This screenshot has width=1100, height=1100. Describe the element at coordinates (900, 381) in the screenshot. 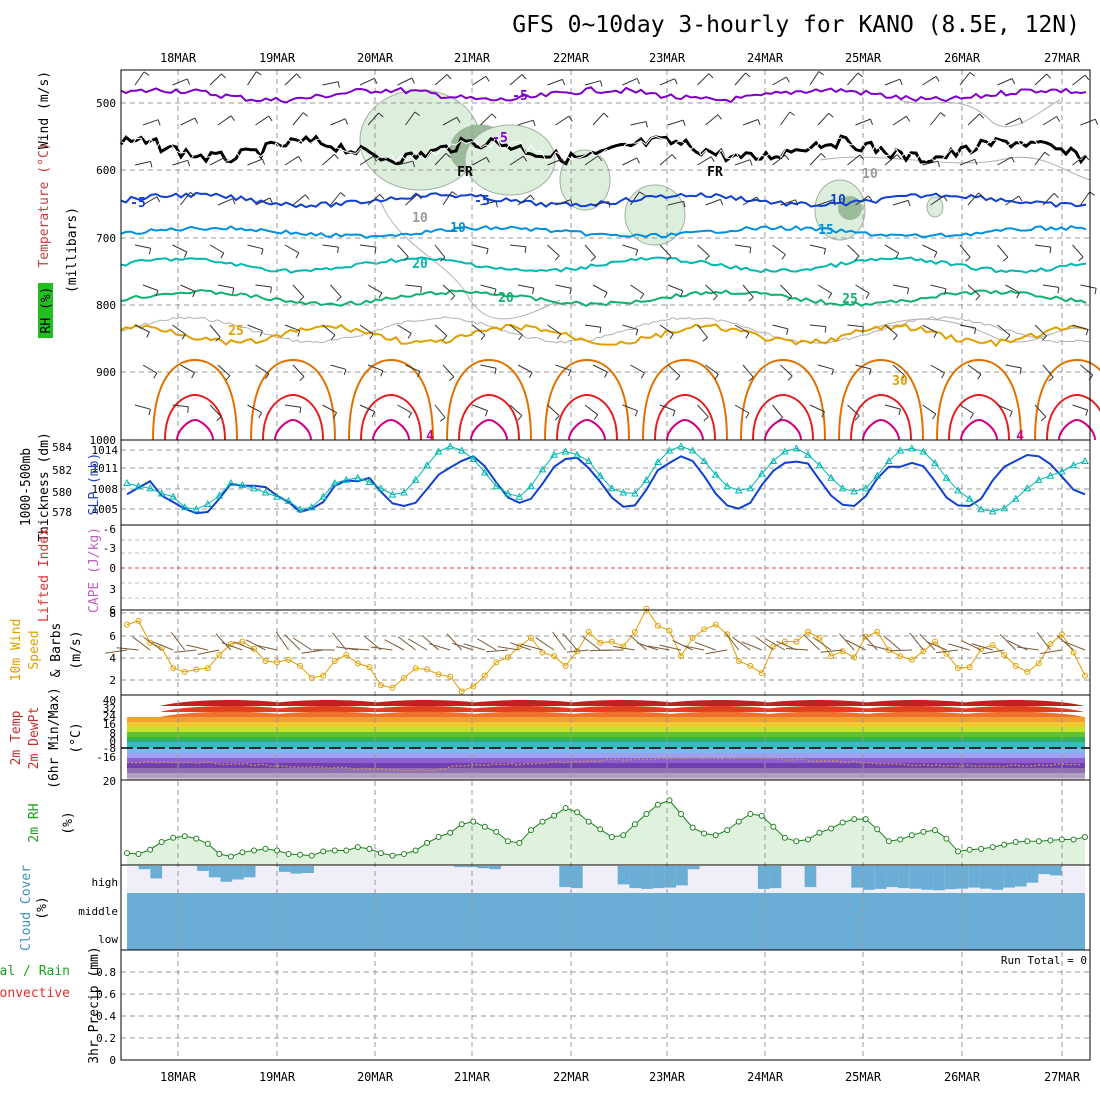

I see `contour-label: 30` at that location.